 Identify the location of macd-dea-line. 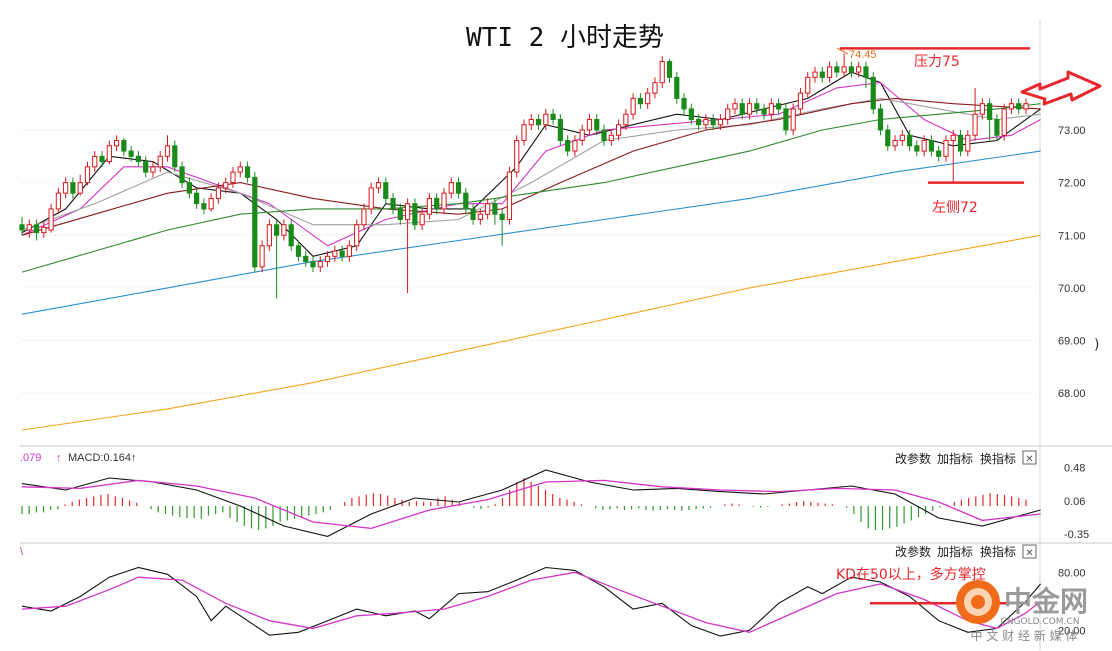
(531, 504).